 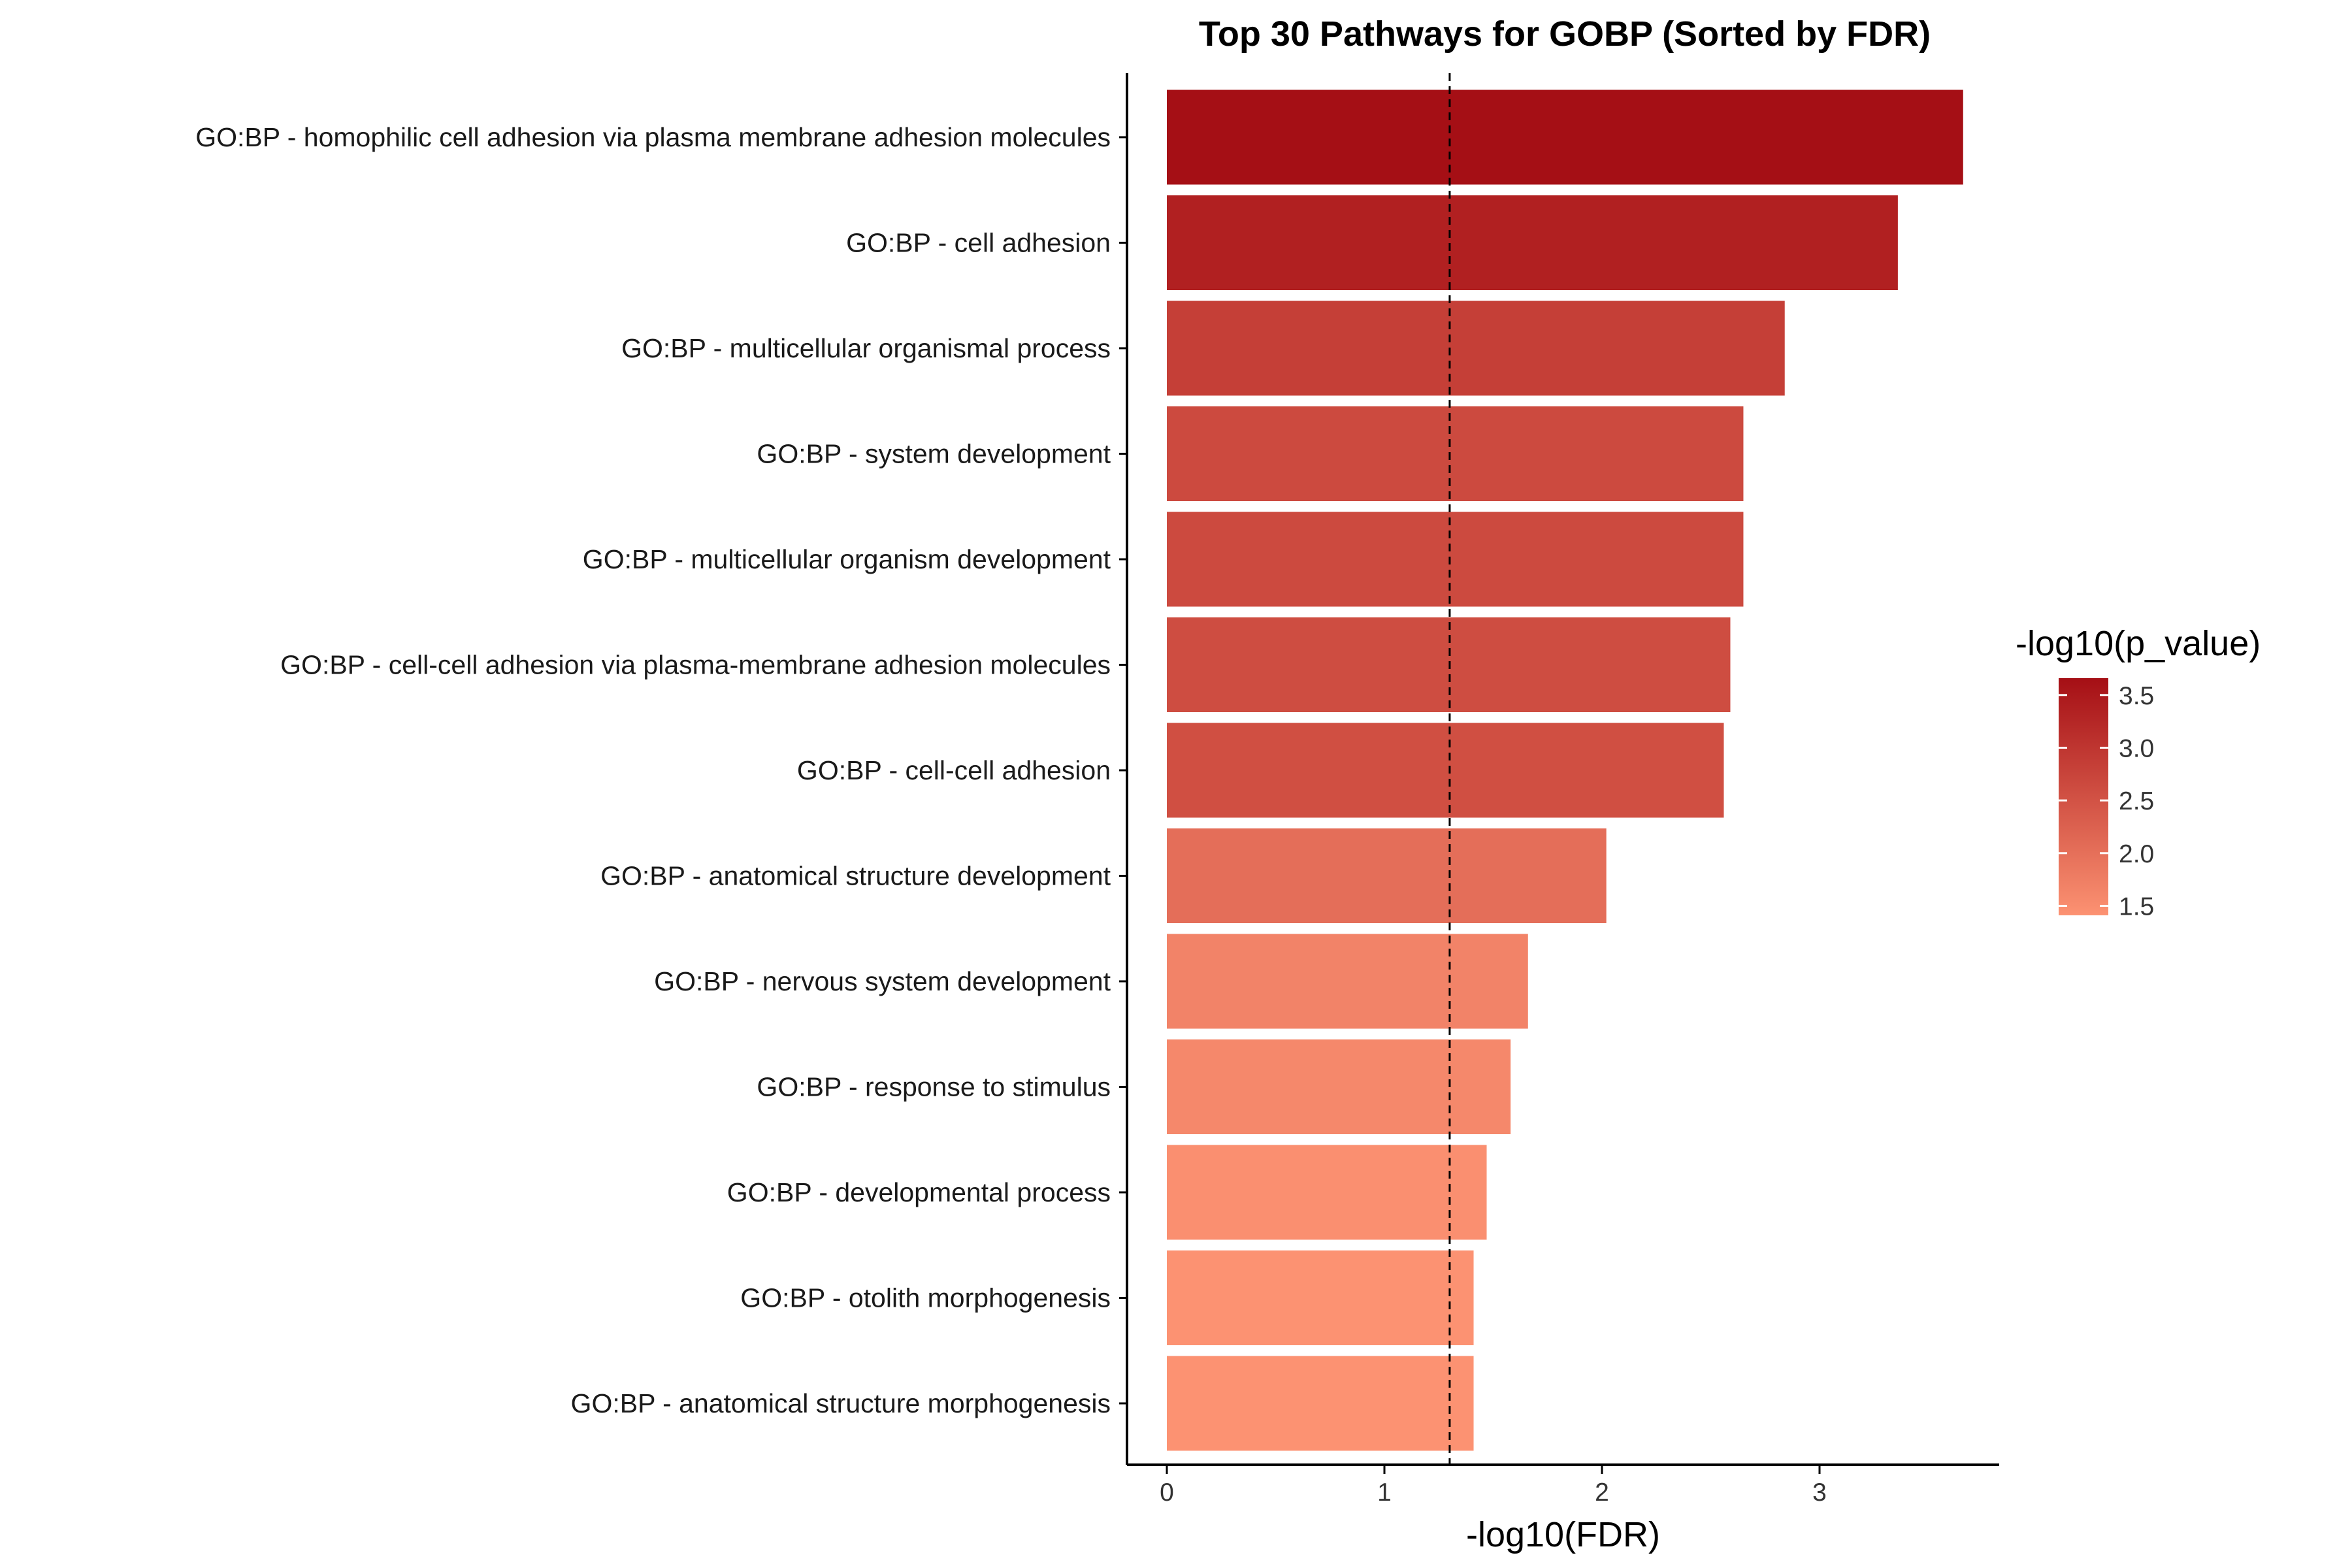 I want to click on x-tick-label: 2, so click(x=1602, y=1492).